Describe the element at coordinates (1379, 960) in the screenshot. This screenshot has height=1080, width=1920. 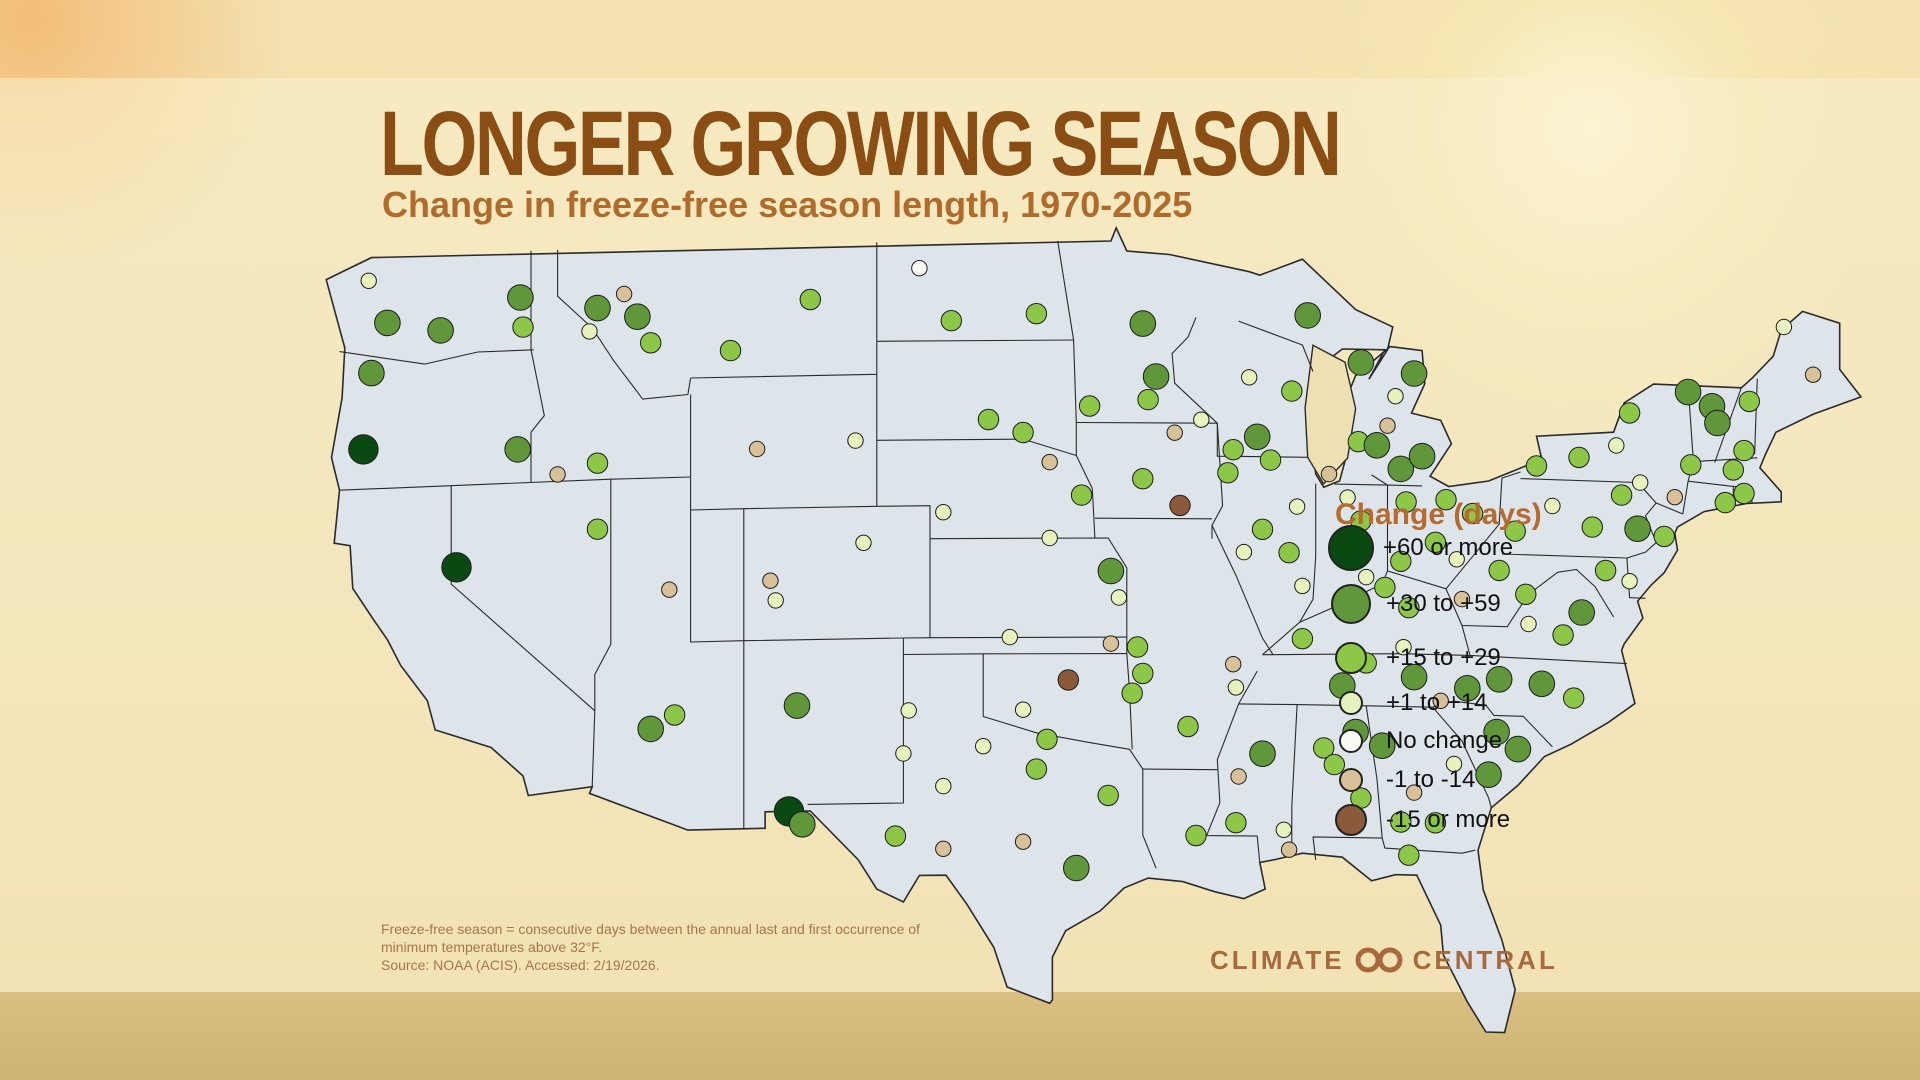
I see `infinity-icon` at that location.